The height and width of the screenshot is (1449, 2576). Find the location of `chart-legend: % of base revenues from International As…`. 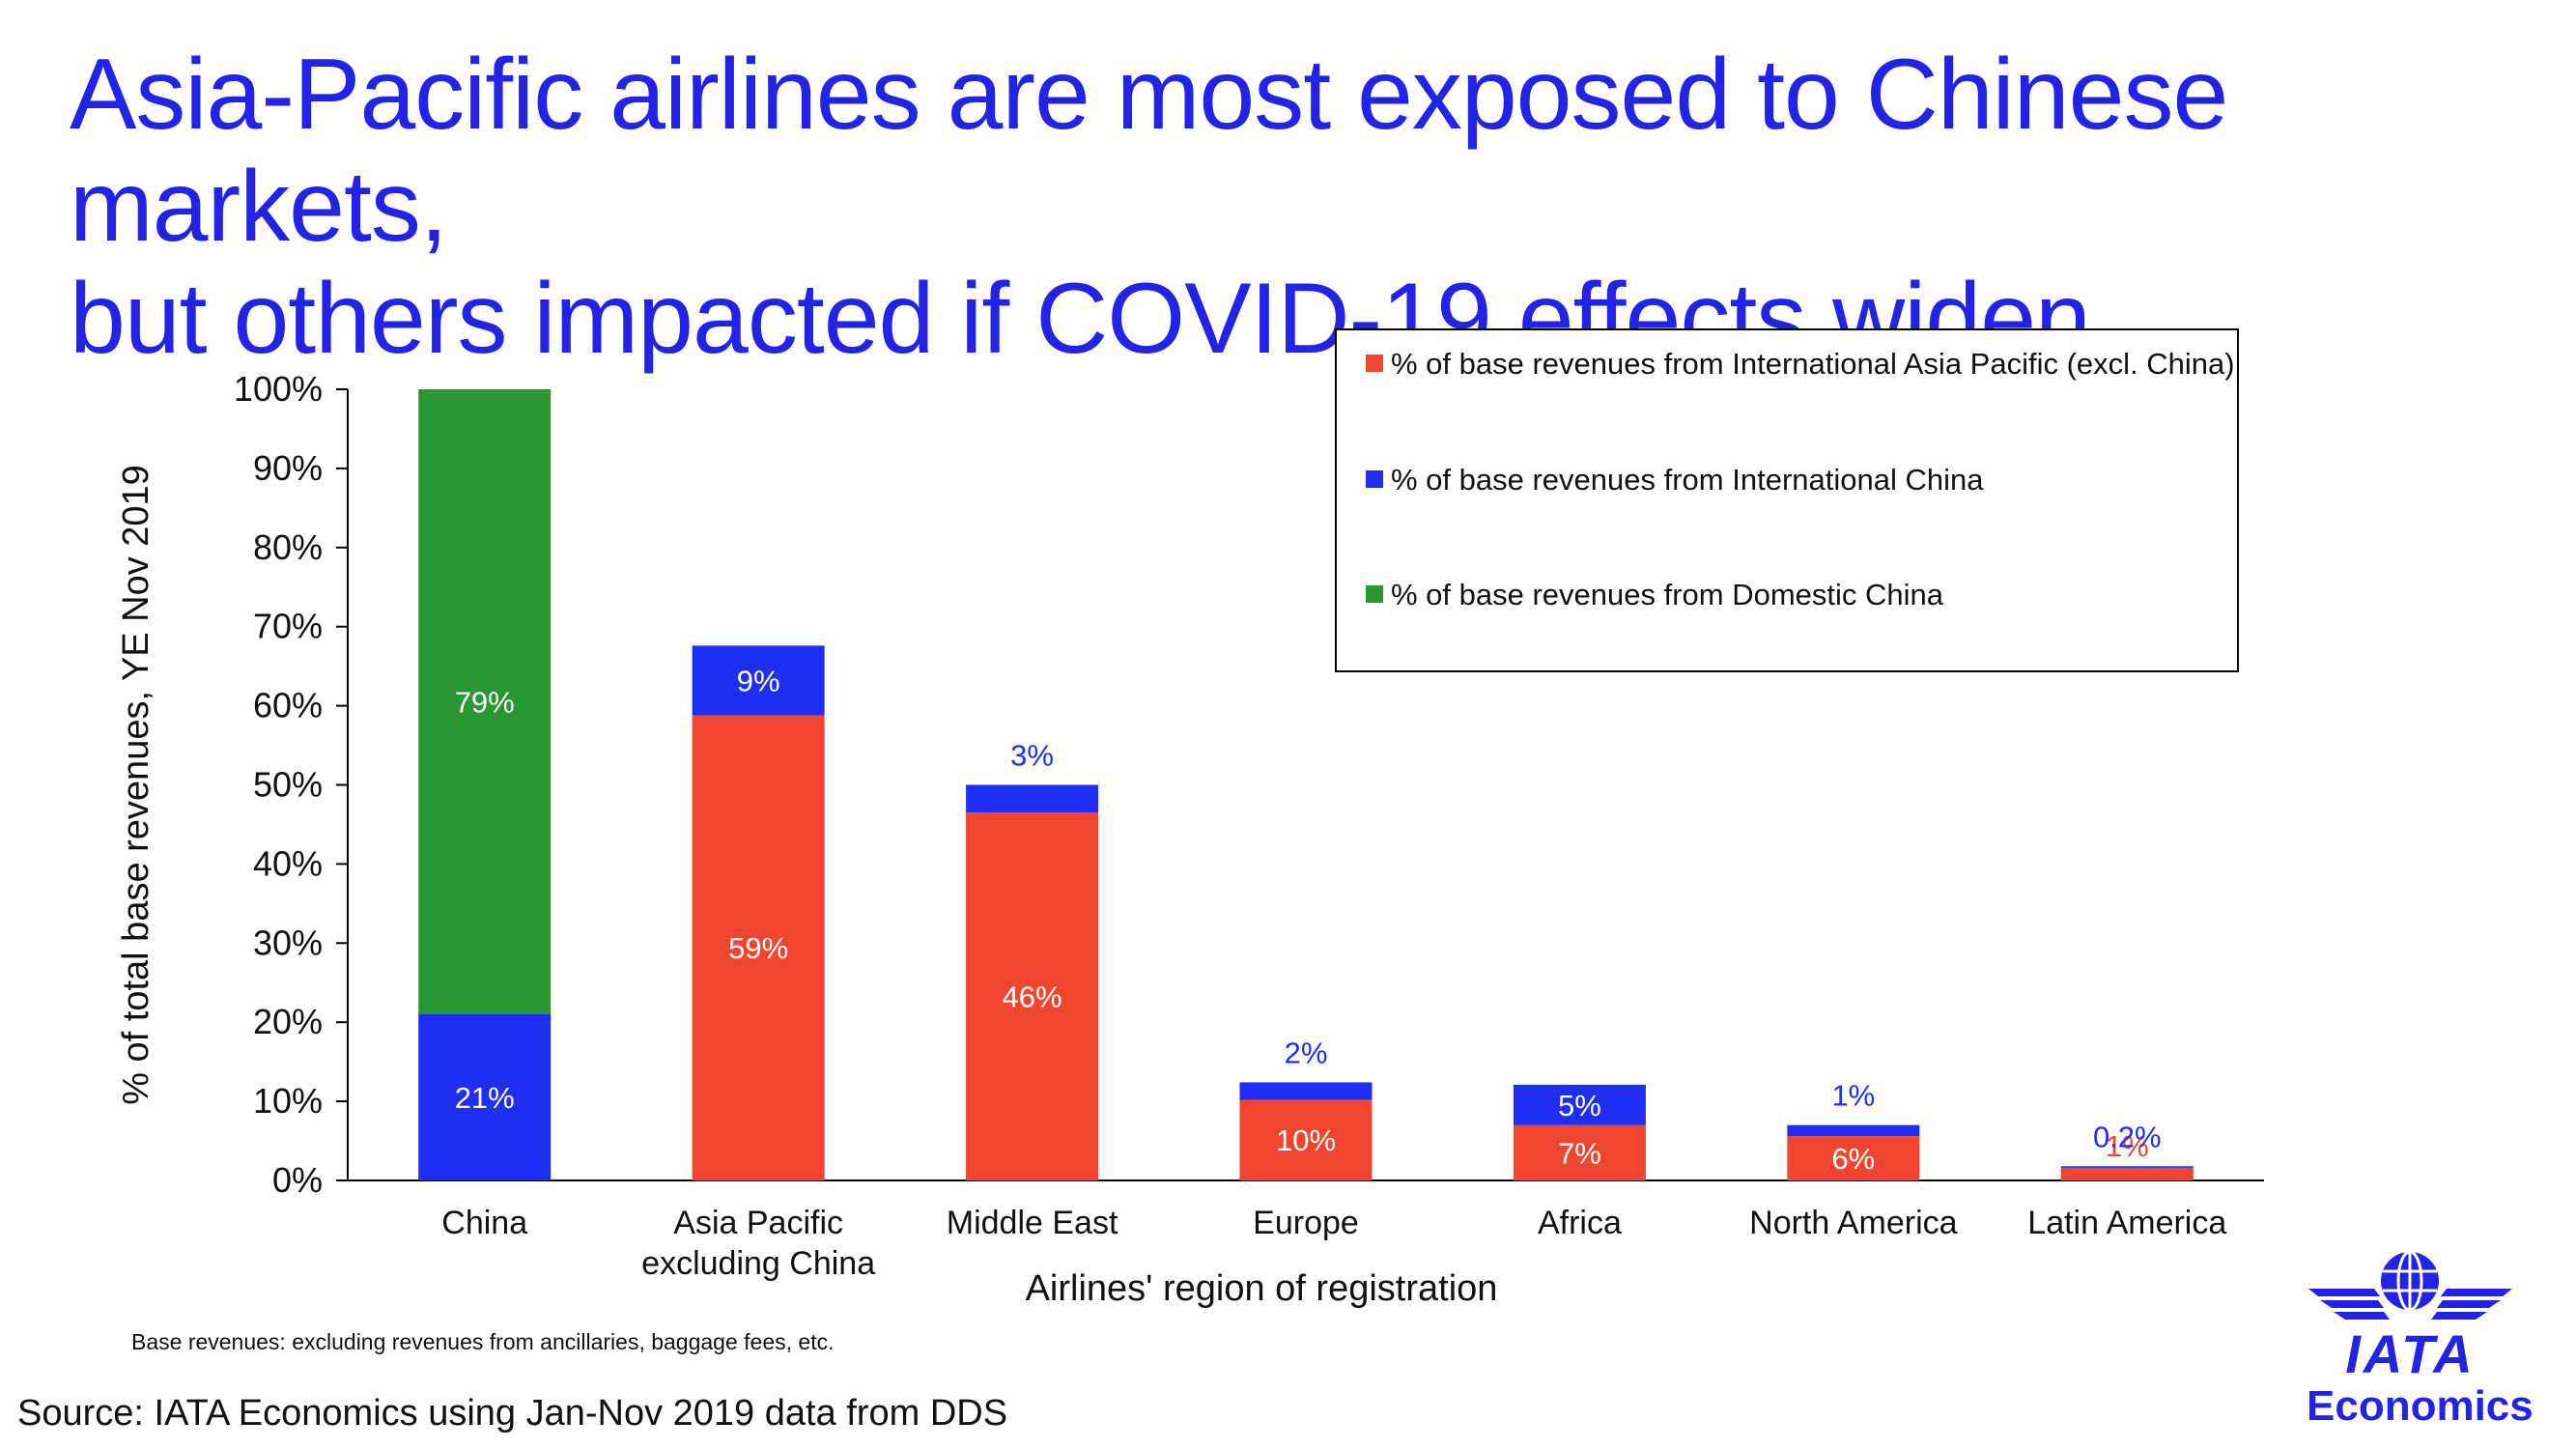

chart-legend: % of base revenues from International As… is located at coordinates (1787, 500).